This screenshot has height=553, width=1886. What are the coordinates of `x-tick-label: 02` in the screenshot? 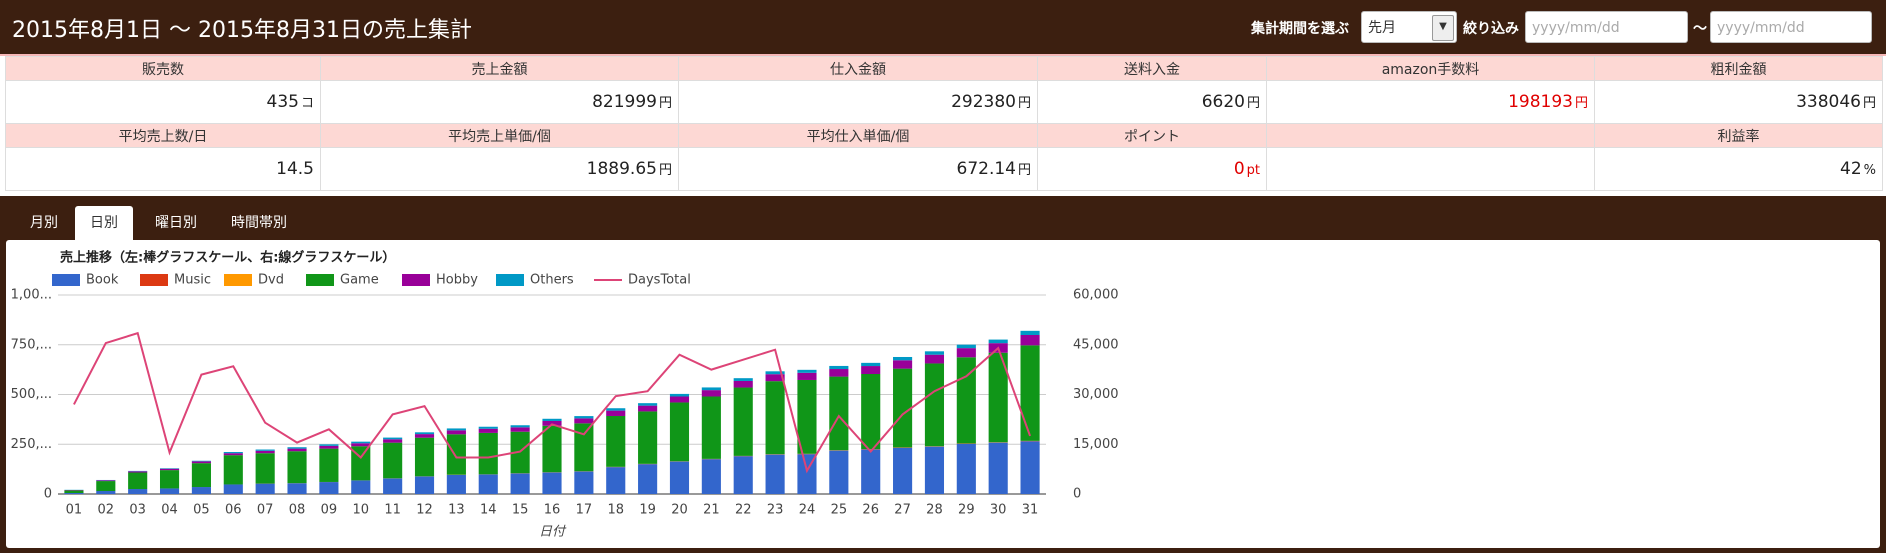 It's located at (106, 510).